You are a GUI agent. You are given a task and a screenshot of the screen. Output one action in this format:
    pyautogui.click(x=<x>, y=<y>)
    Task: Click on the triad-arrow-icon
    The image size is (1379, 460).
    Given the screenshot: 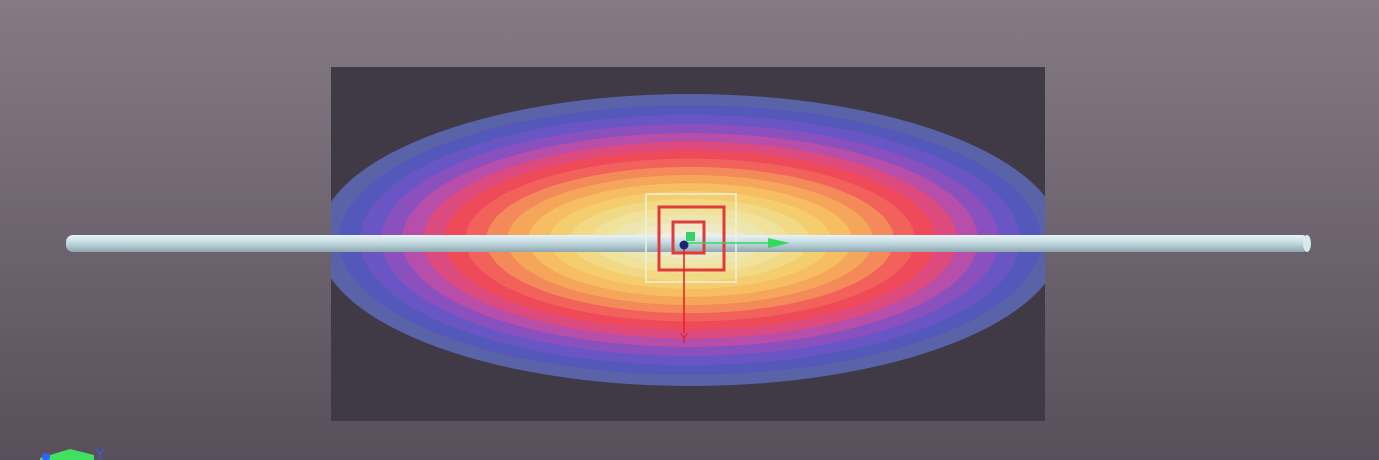 What is the action you would take?
    pyautogui.click(x=67, y=454)
    